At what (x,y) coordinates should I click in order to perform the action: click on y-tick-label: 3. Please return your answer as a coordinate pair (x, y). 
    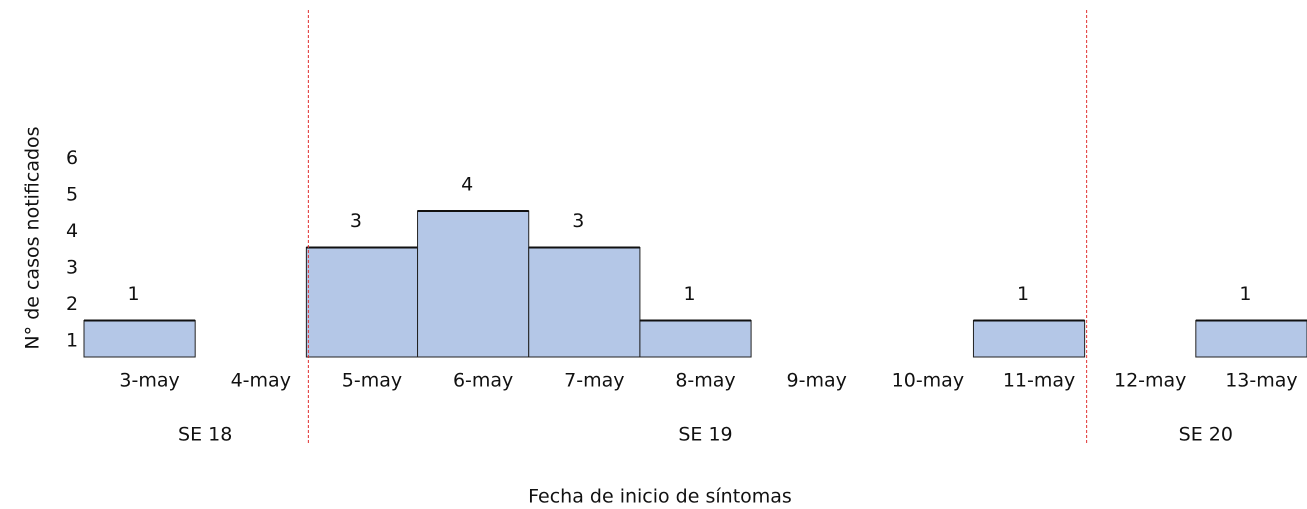
    Looking at the image, I should click on (72, 267).